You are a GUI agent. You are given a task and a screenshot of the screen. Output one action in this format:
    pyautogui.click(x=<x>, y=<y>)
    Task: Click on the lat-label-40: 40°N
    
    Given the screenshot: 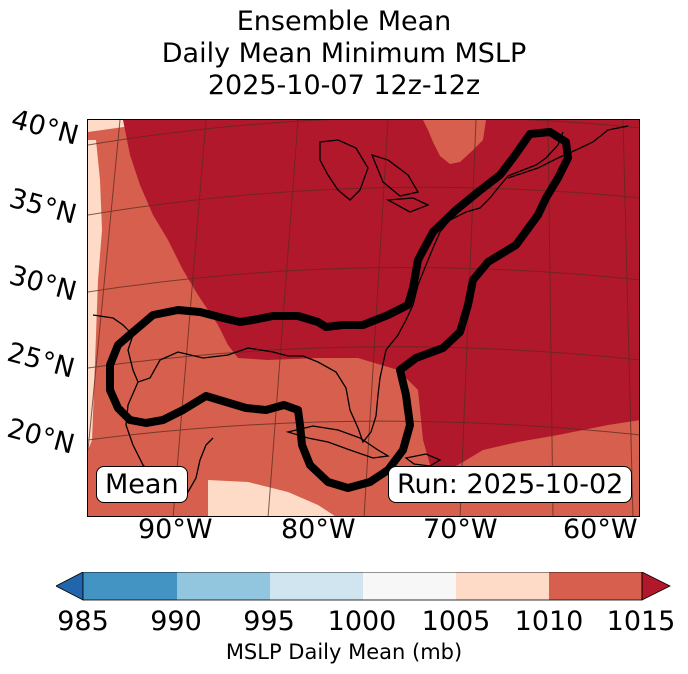 What is the action you would take?
    pyautogui.click(x=44, y=128)
    